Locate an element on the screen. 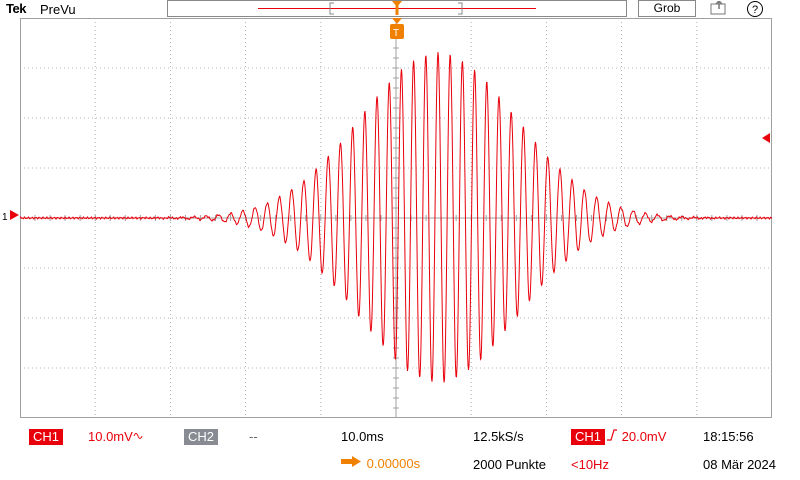 The width and height of the screenshot is (800, 480). ch1-marker-label: 1 is located at coordinates (5, 217).